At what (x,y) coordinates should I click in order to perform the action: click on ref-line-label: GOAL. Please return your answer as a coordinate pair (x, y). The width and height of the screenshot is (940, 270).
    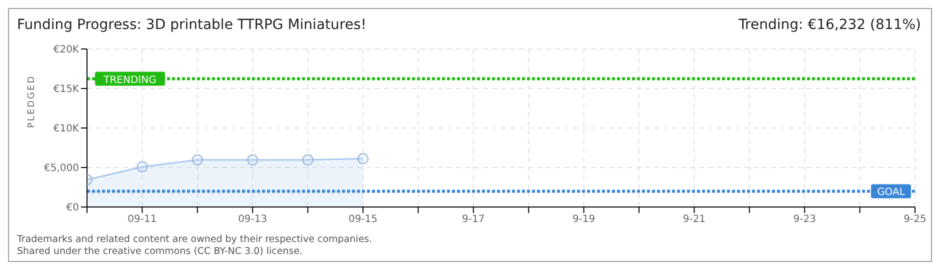
    Looking at the image, I should click on (891, 192).